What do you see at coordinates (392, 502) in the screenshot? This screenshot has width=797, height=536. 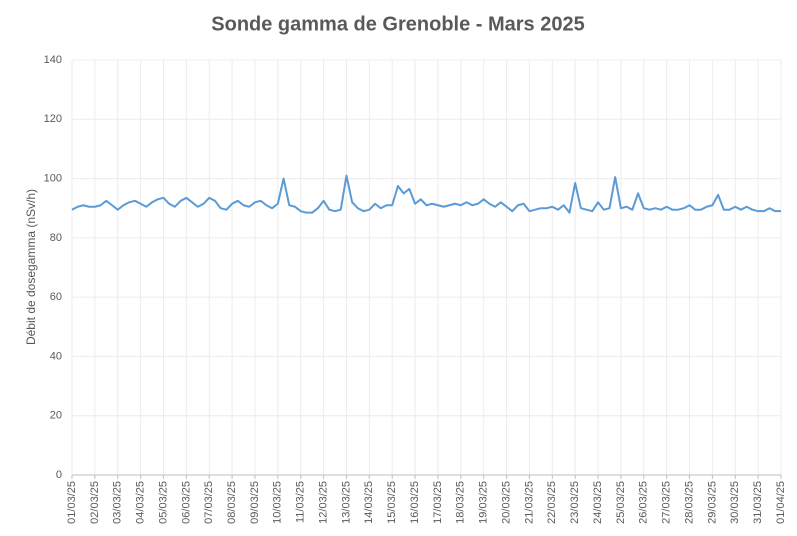 I see `x-tick-label: 15/03/25` at bounding box center [392, 502].